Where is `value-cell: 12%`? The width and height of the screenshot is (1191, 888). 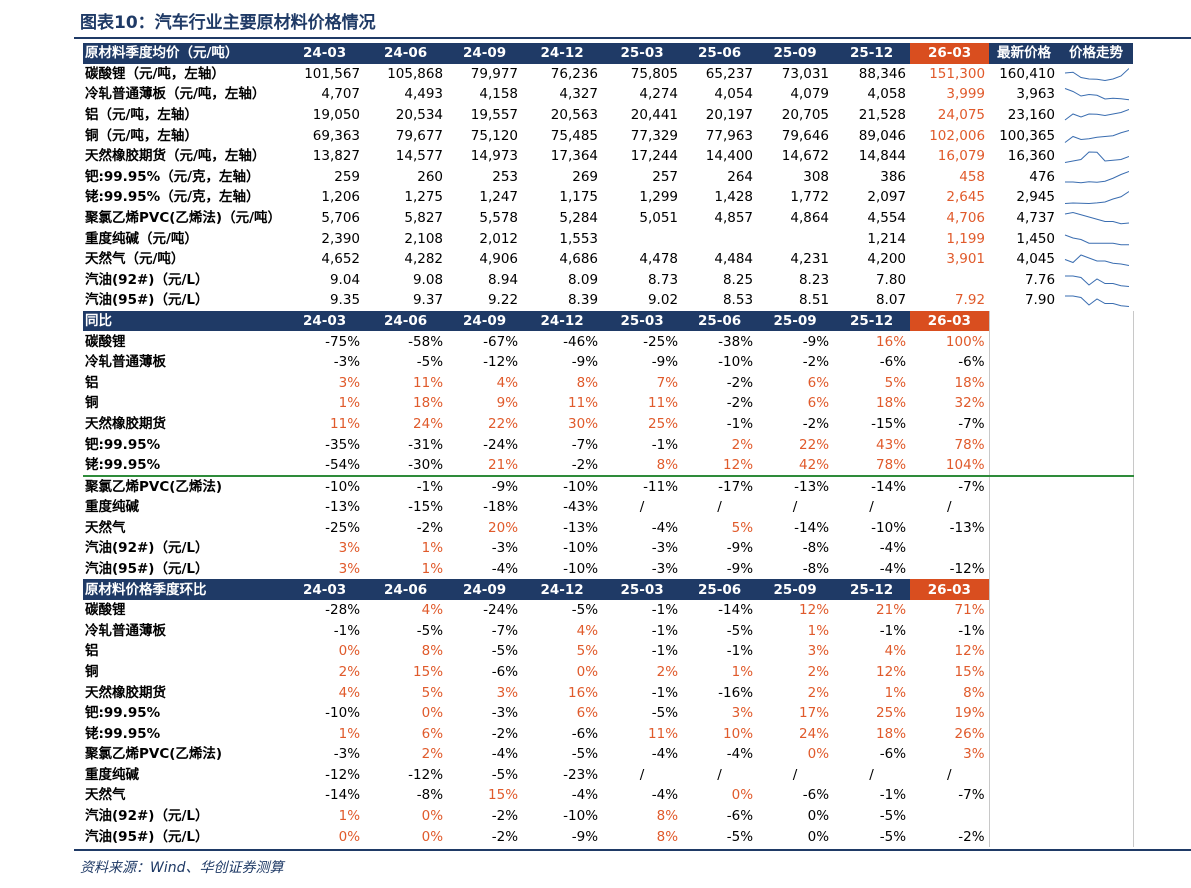
value-cell: 12% is located at coordinates (969, 651).